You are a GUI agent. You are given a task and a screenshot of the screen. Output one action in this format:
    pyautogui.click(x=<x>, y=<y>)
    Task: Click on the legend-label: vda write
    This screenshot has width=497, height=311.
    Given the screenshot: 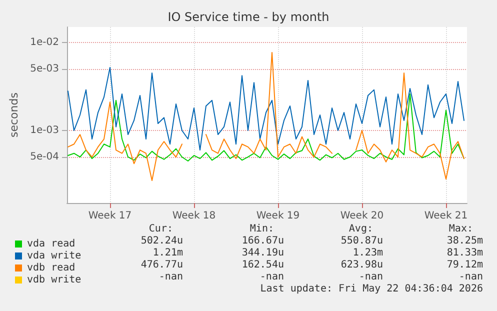 What is the action you would take?
    pyautogui.click(x=54, y=256)
    